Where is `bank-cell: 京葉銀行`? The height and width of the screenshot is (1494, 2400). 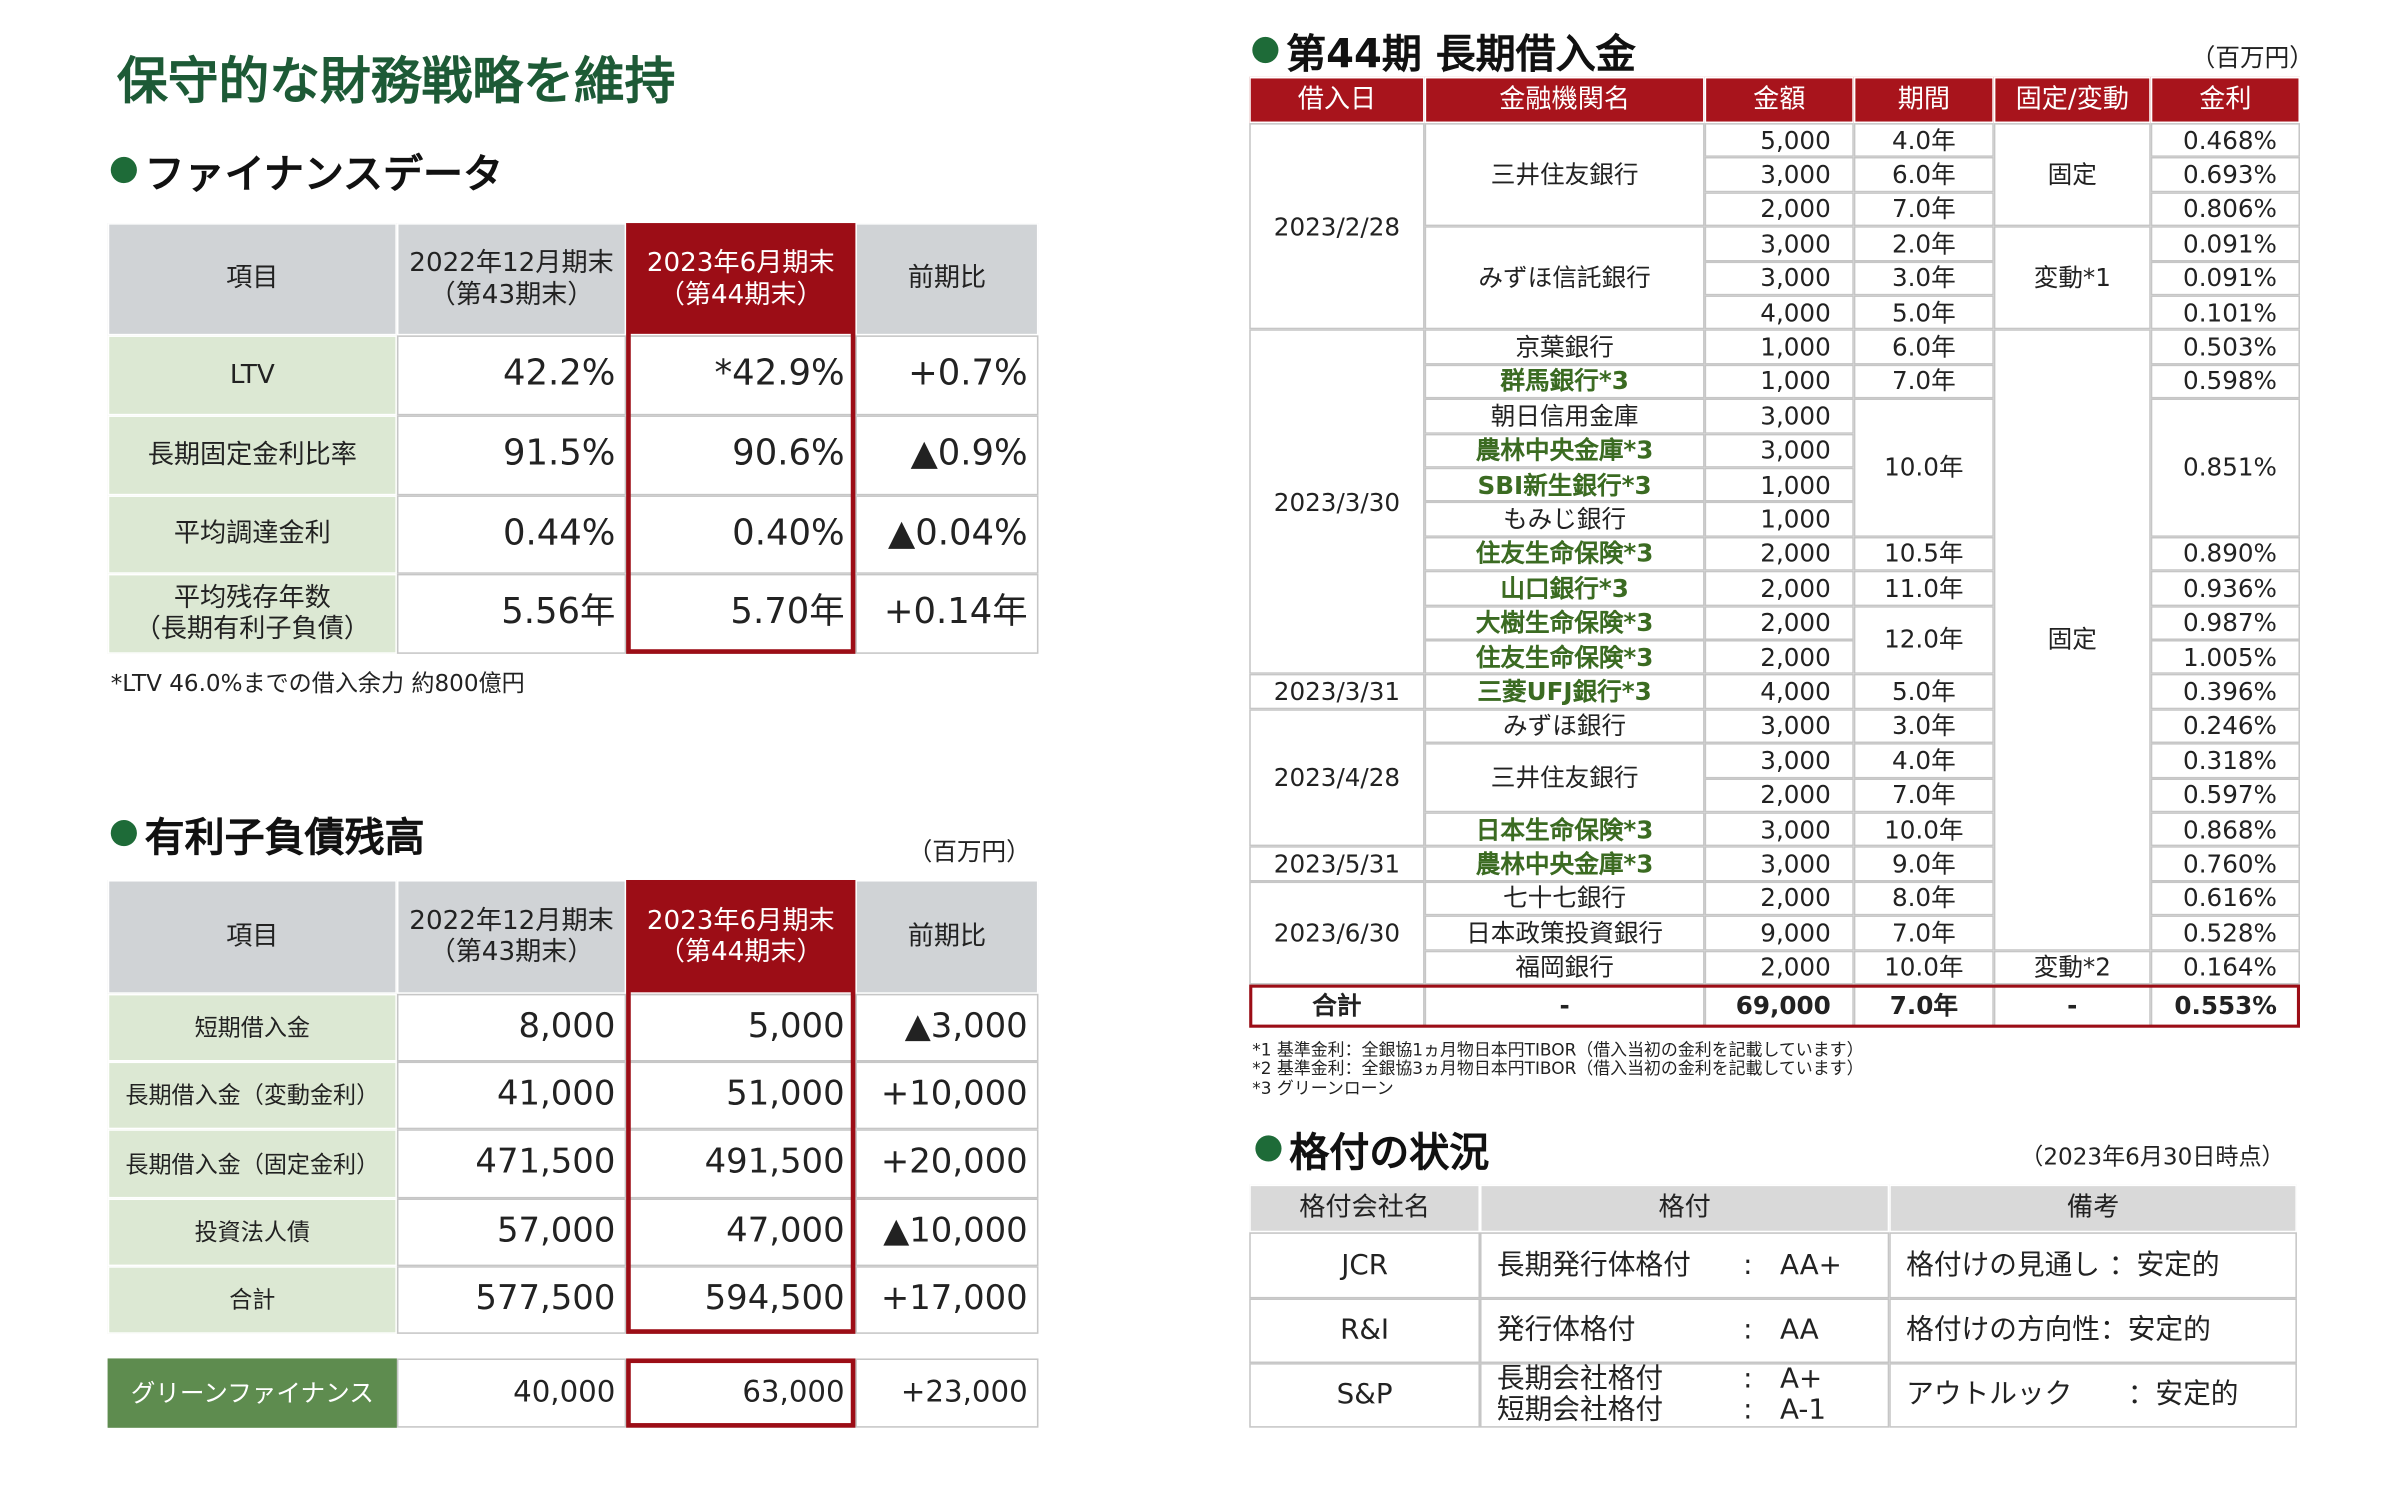
bank-cell: 京葉銀行 is located at coordinates (1564, 347).